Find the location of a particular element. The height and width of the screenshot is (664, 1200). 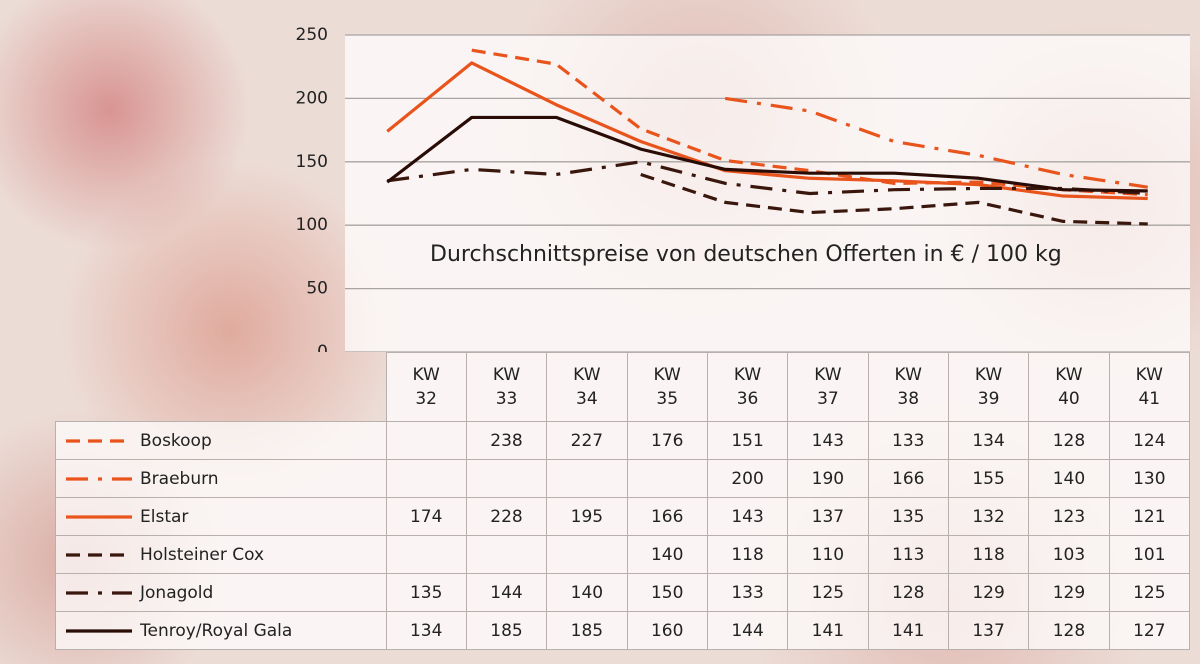

value-cell: 174 is located at coordinates (426, 516).